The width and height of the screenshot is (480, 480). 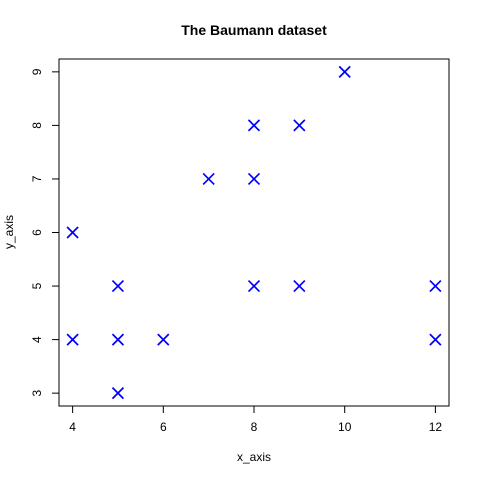 I want to click on x-tick-label: 10, so click(x=345, y=427).